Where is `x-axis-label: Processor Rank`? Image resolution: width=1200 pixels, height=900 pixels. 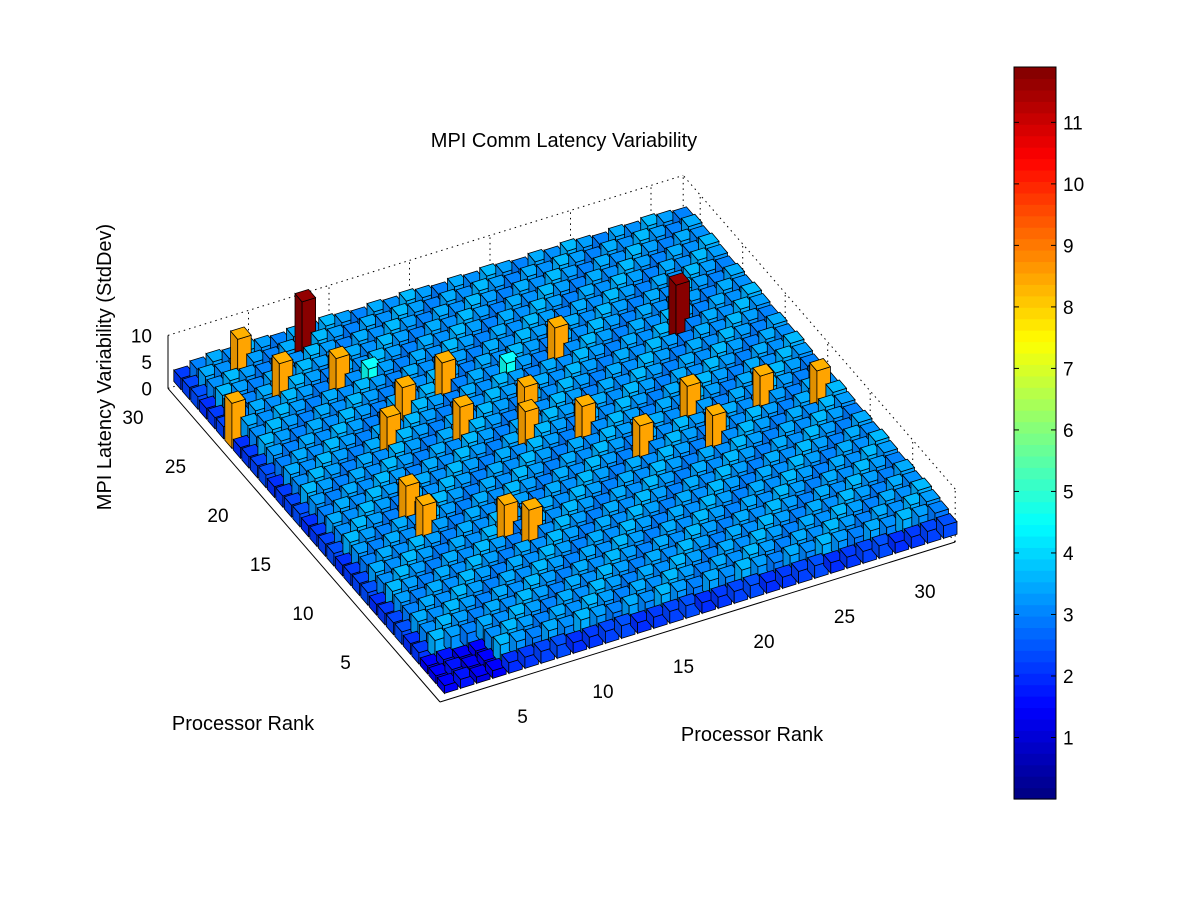
x-axis-label: Processor Rank is located at coordinates (243, 724).